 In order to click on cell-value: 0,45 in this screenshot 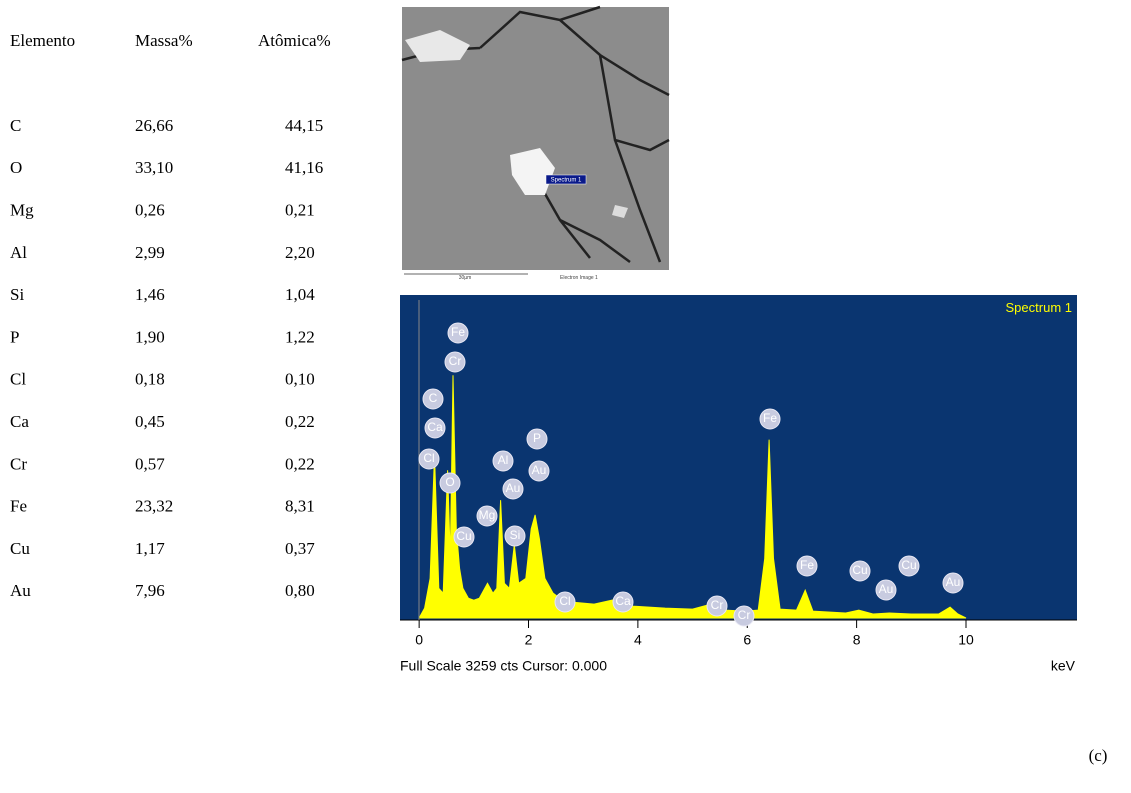, I will do `click(150, 421)`.